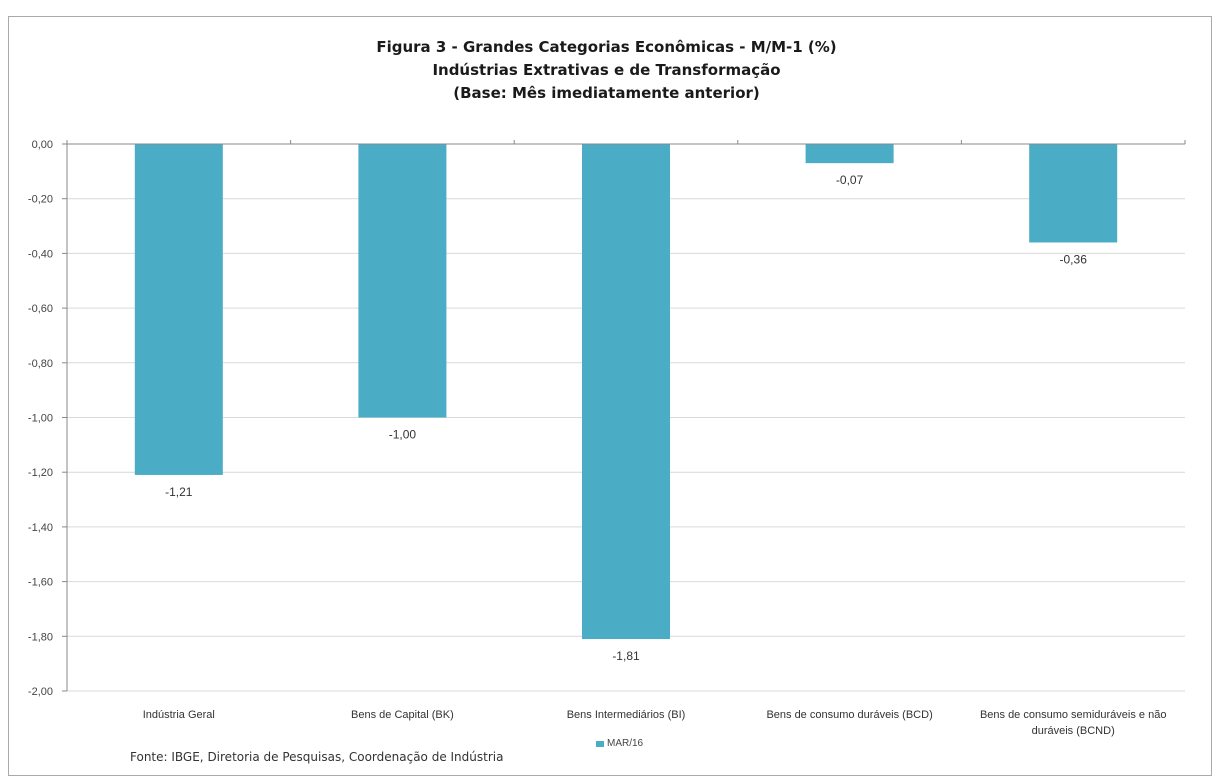 This screenshot has height=776, width=1213. What do you see at coordinates (40, 637) in the screenshot?
I see `y-tick-label: -1,80` at bounding box center [40, 637].